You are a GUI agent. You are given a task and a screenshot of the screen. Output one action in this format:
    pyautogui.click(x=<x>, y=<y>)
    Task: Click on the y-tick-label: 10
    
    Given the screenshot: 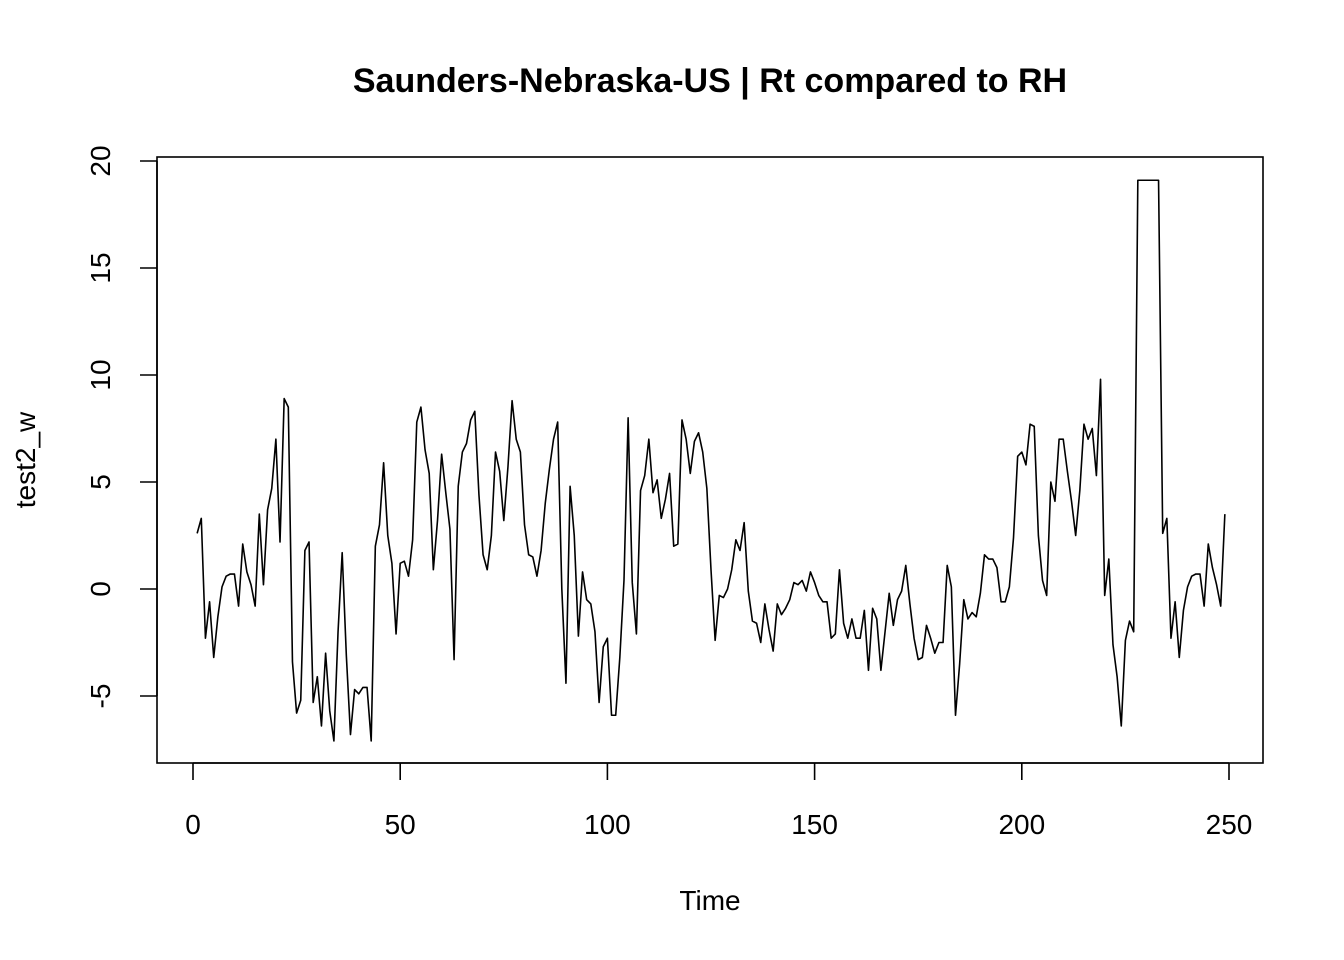 What is the action you would take?
    pyautogui.click(x=100, y=374)
    